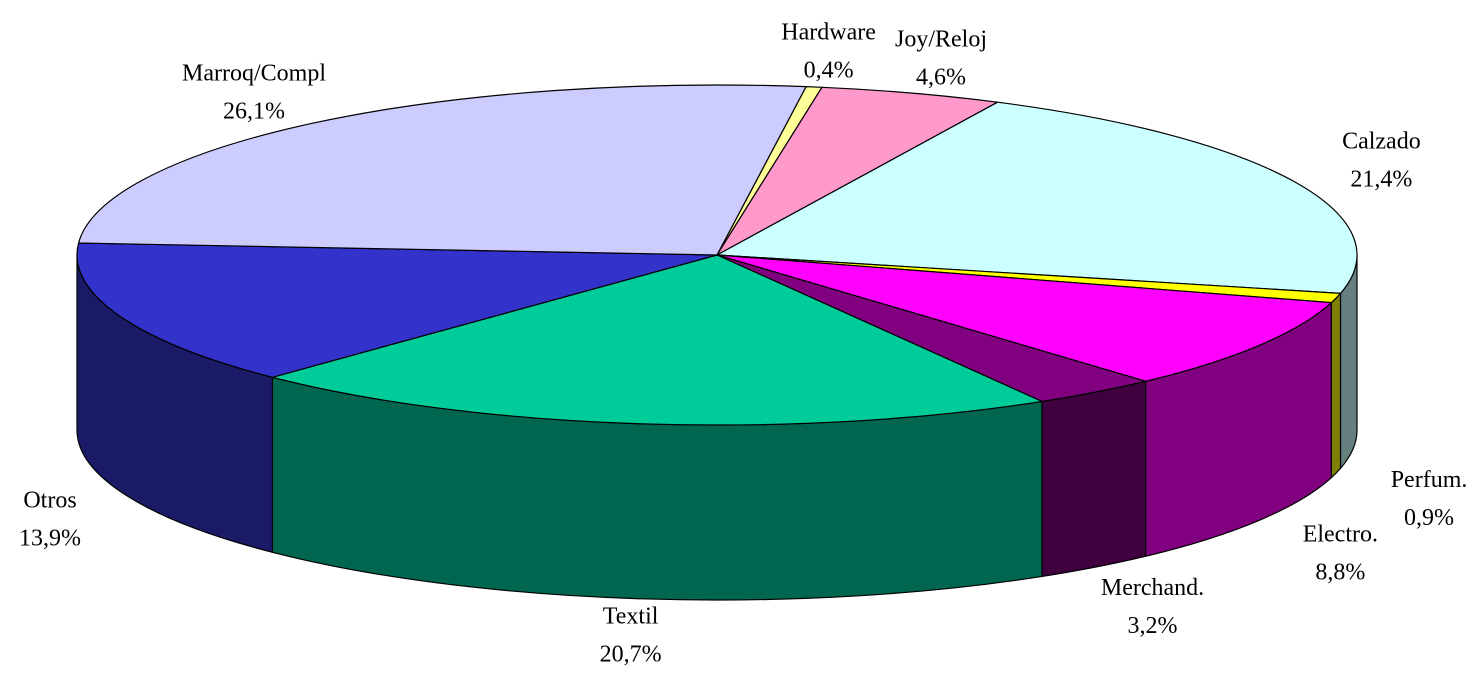 The width and height of the screenshot is (1480, 695). What do you see at coordinates (631, 617) in the screenshot?
I see `slice-label: Textil` at bounding box center [631, 617].